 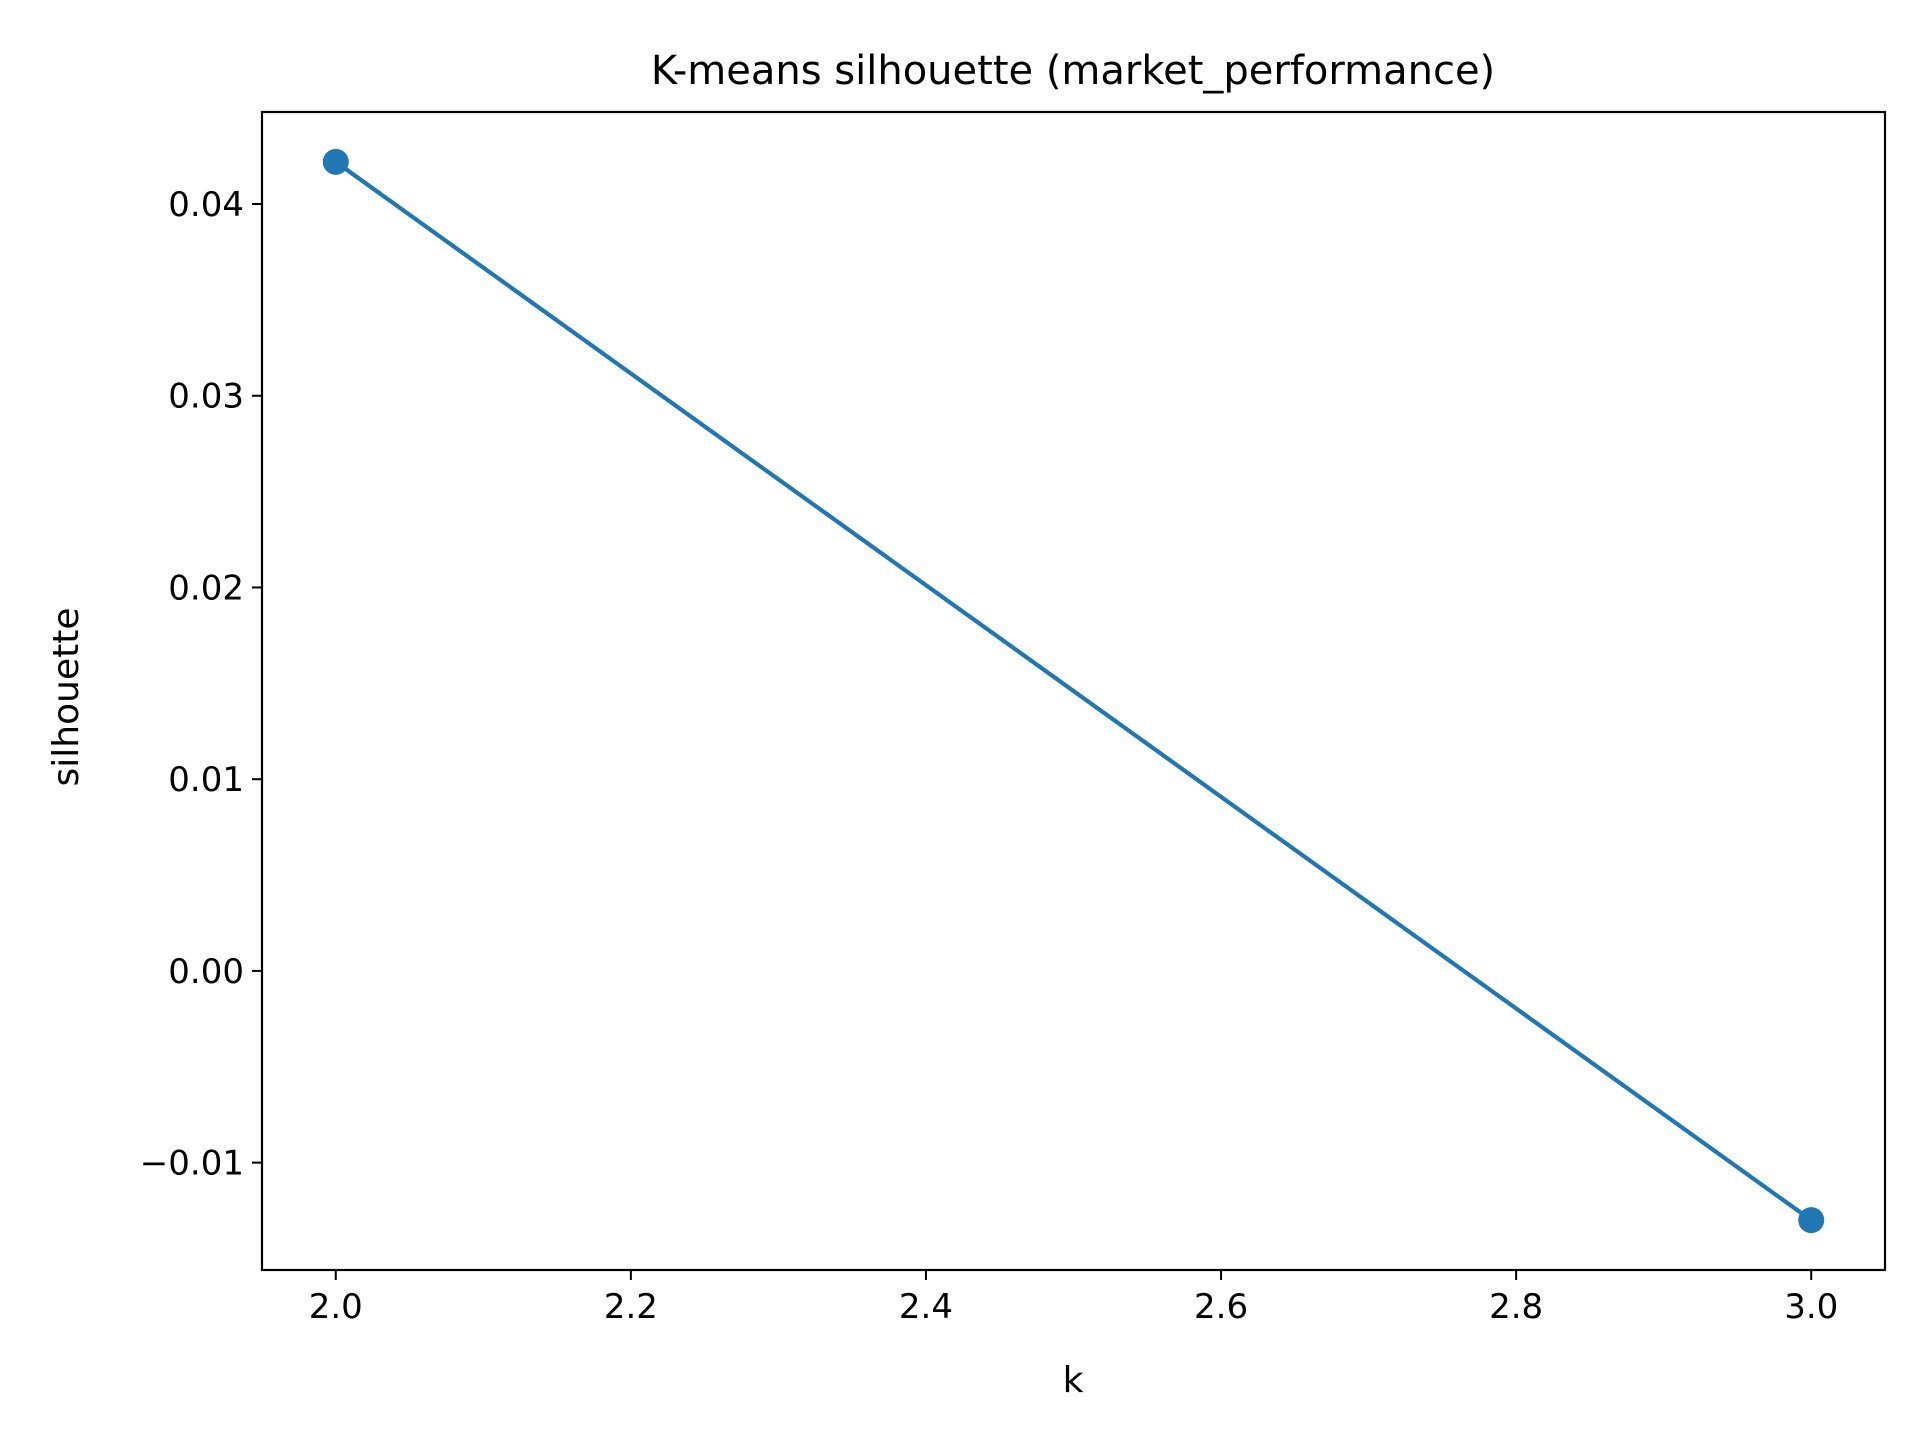 I want to click on chart-title: K-means silhouette (market_performance), so click(x=1073, y=71).